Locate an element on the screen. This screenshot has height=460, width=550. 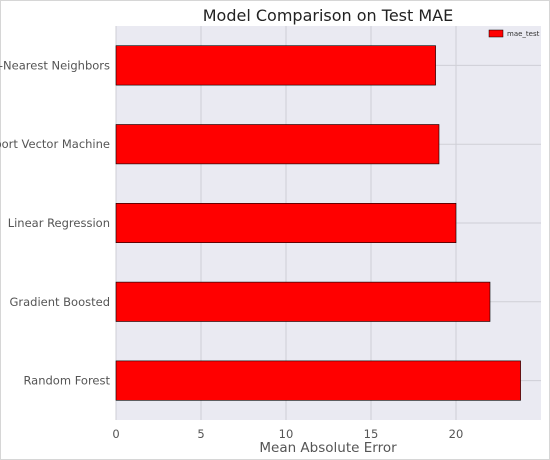
y-tick-label: K-Nearest Neighbors is located at coordinates (55, 65).